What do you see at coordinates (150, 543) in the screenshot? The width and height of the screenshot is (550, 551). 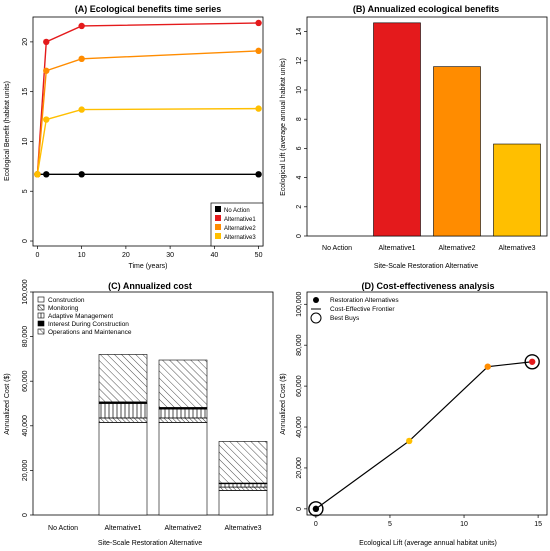 I see `panel-c-xlabel: Site-Scale Restoration Alternative` at bounding box center [150, 543].